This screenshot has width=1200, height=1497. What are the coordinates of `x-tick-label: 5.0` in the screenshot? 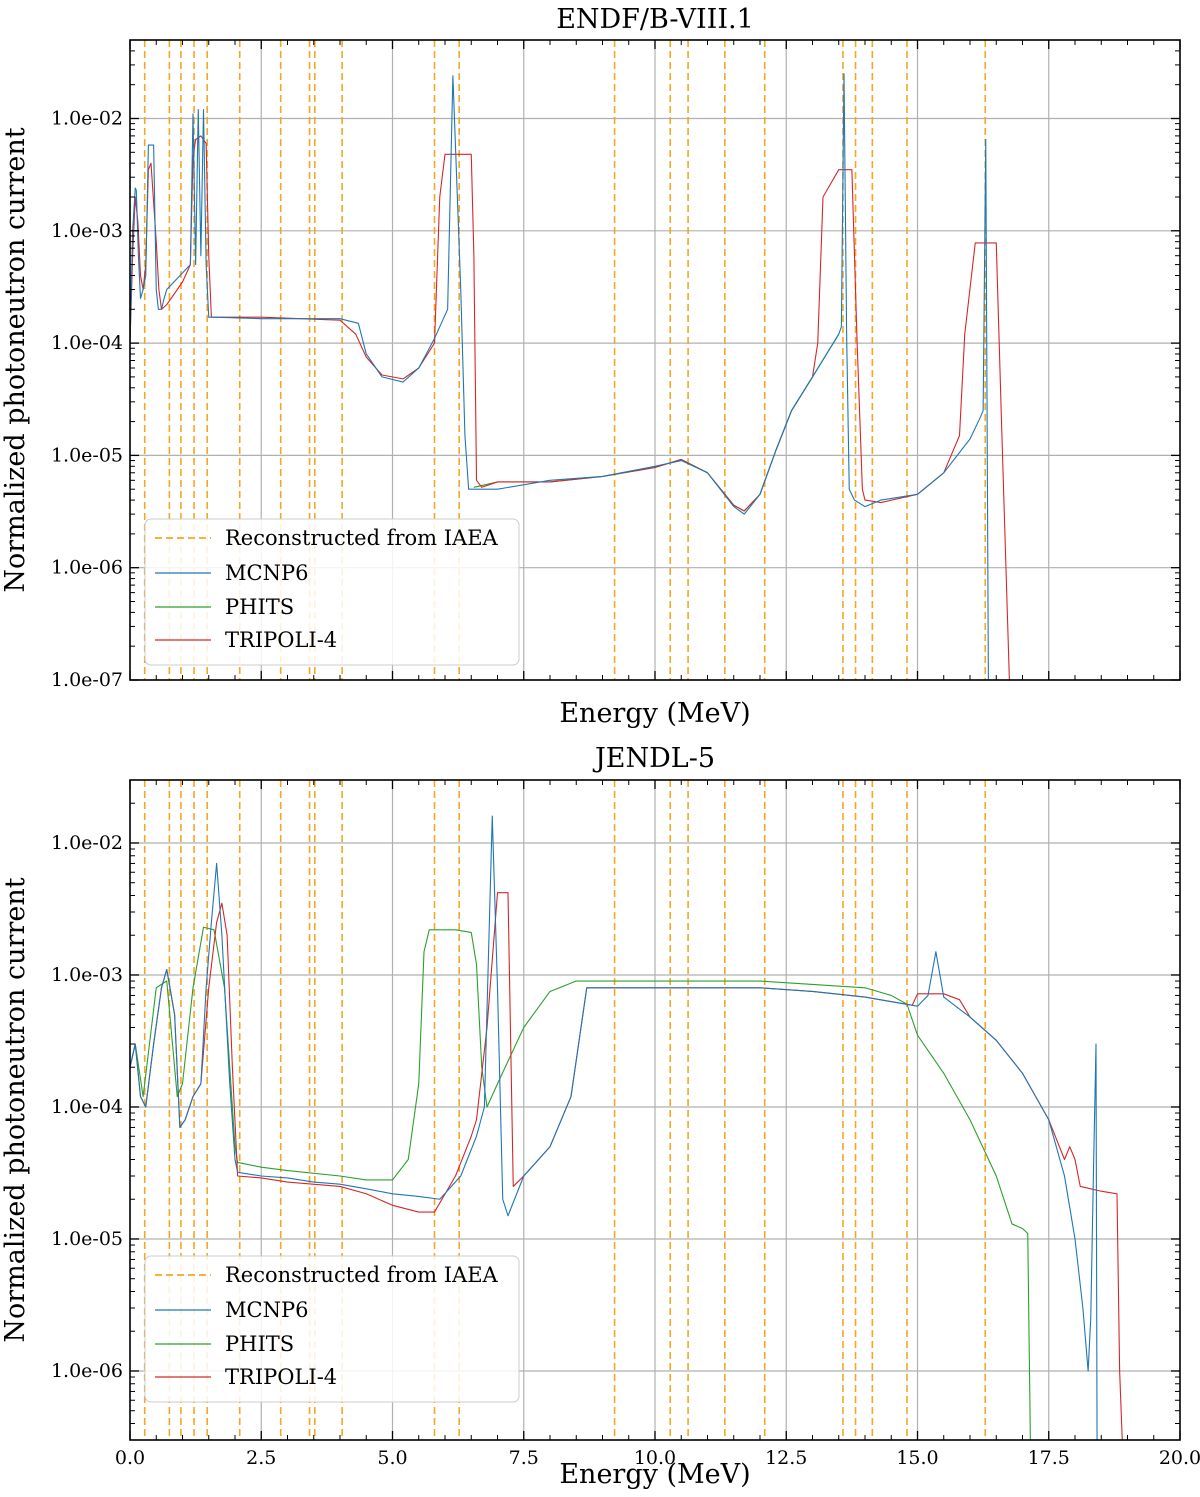 It's located at (392, 1458).